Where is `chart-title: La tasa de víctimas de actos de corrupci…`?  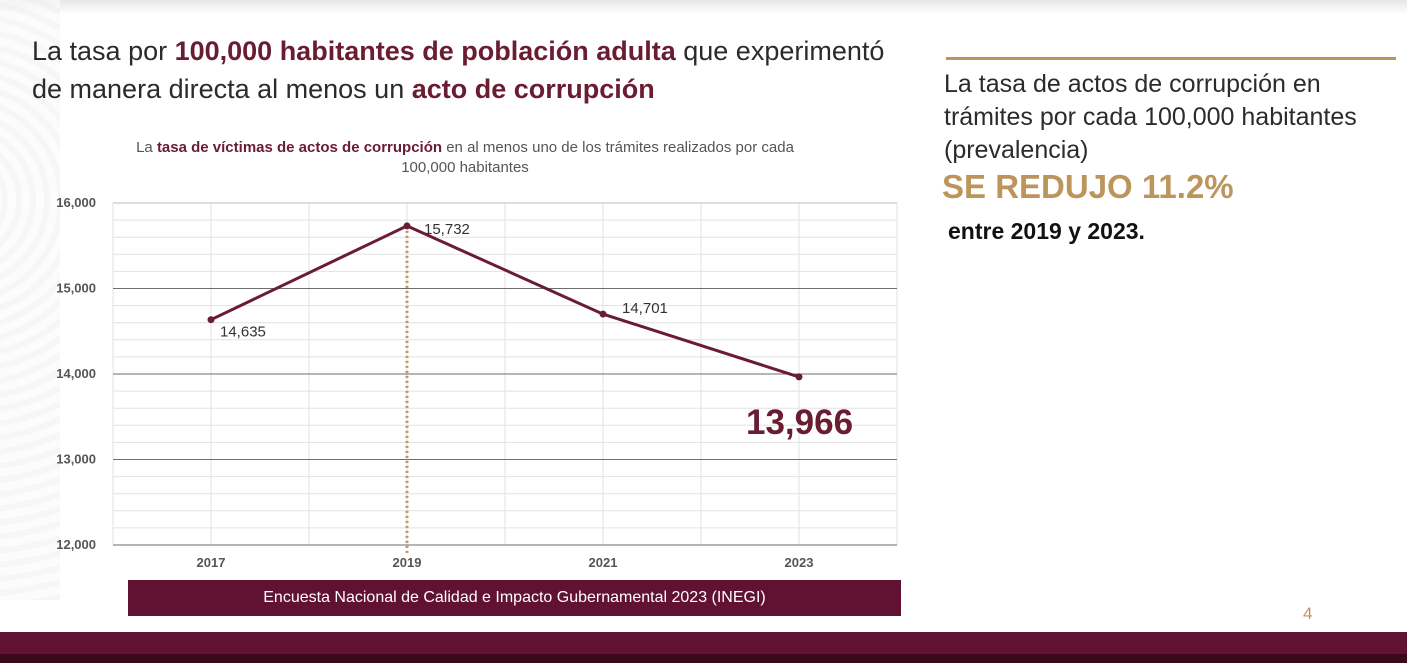 chart-title: La tasa de víctimas de actos de corrupci… is located at coordinates (465, 158).